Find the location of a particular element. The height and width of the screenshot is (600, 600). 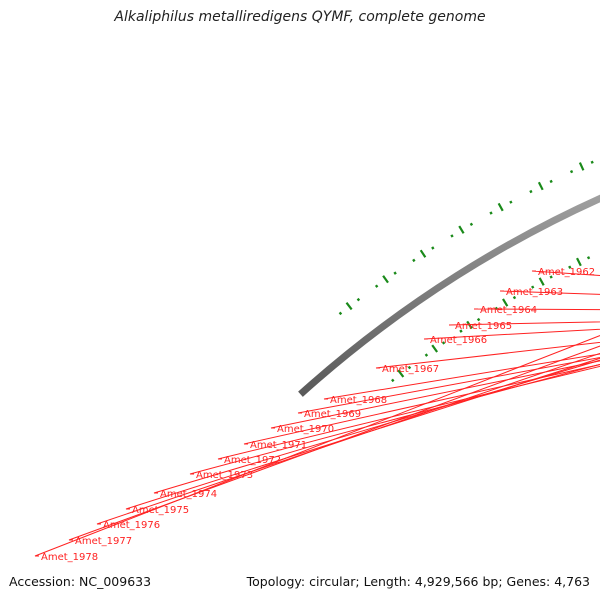

gene-label: Amet_1975 is located at coordinates (160, 510).